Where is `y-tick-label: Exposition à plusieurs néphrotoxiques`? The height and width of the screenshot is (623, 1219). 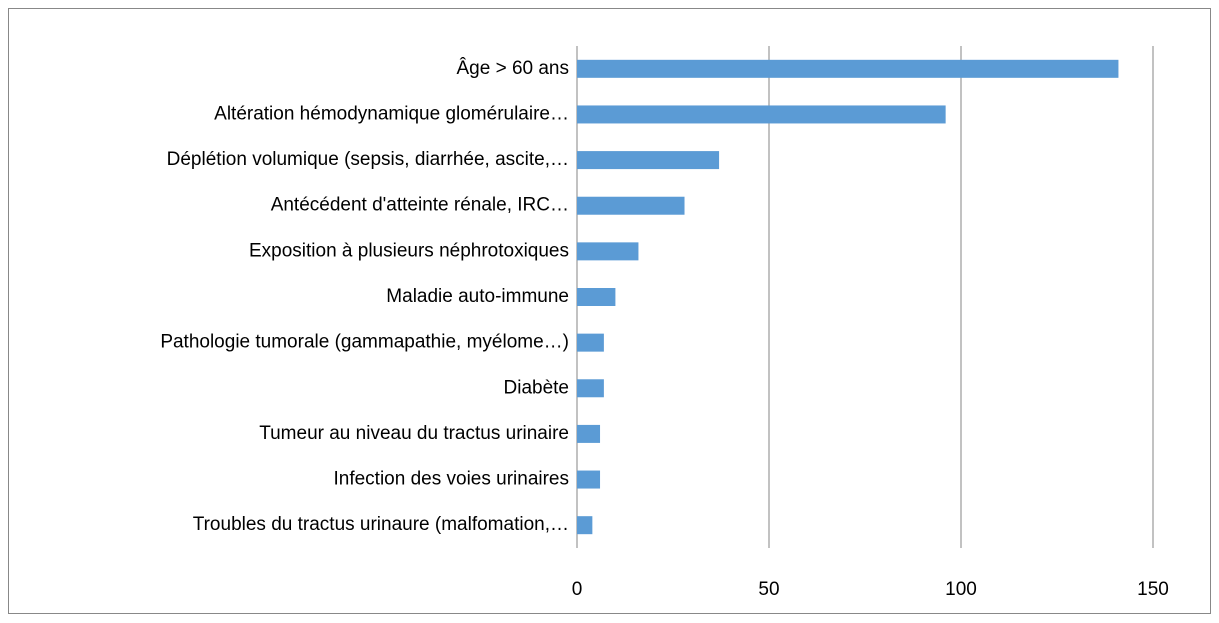
y-tick-label: Exposition à plusieurs néphrotoxiques is located at coordinates (409, 250).